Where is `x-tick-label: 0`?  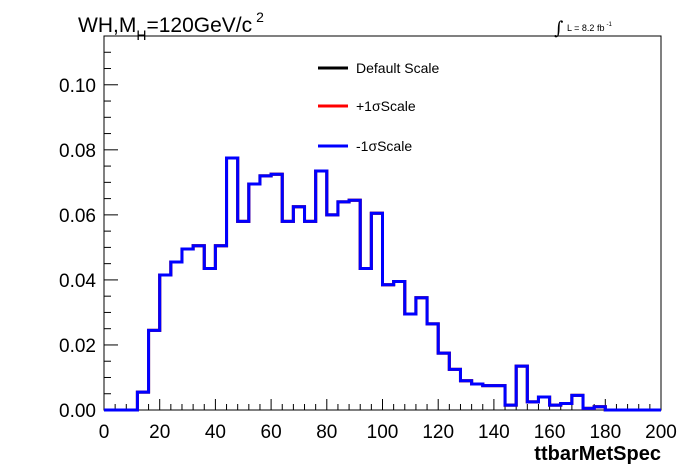 x-tick-label: 0 is located at coordinates (104, 432).